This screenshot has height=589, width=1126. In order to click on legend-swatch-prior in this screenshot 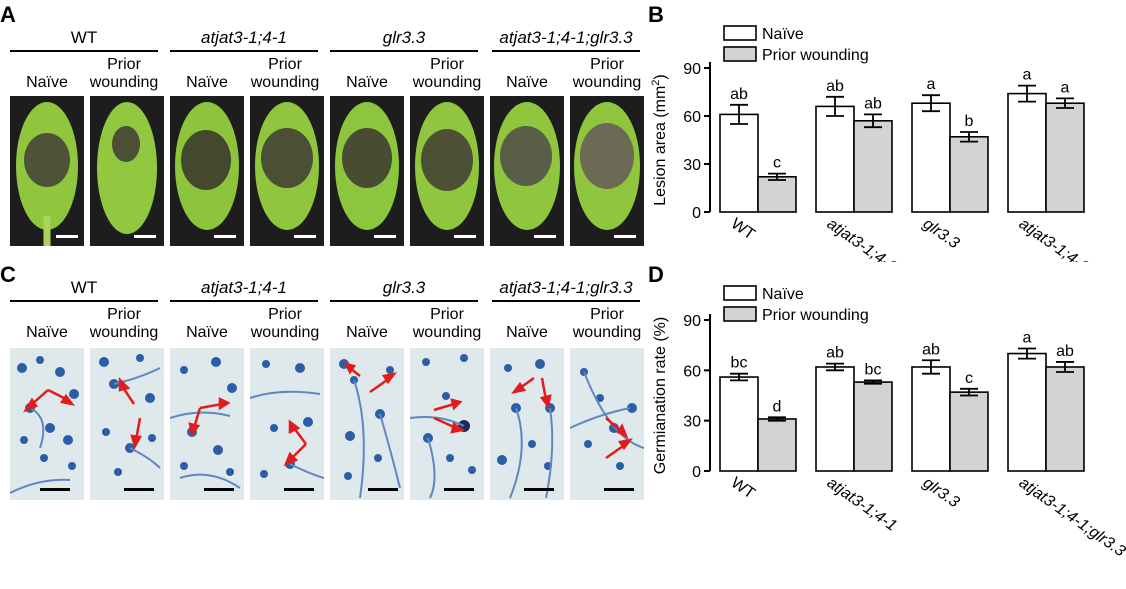, I will do `click(740, 54)`.